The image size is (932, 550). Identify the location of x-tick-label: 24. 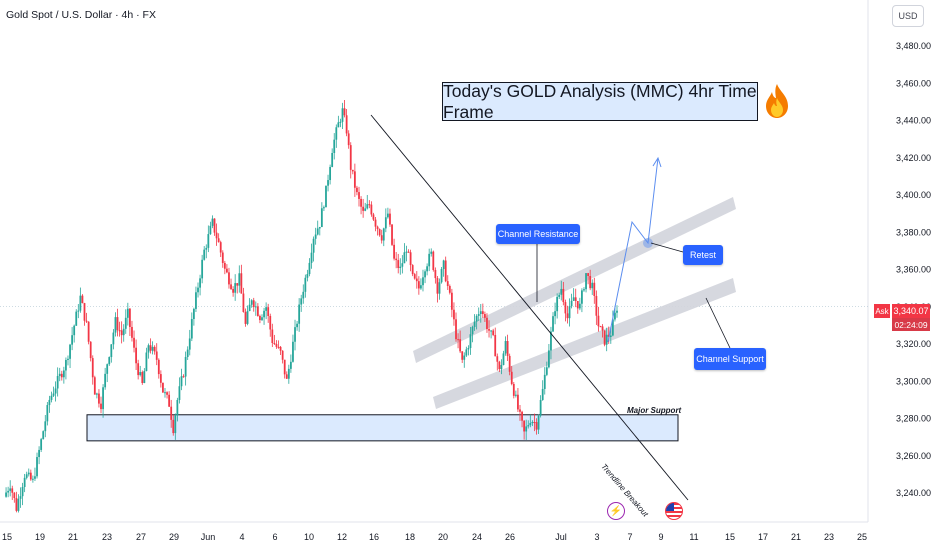
(477, 537).